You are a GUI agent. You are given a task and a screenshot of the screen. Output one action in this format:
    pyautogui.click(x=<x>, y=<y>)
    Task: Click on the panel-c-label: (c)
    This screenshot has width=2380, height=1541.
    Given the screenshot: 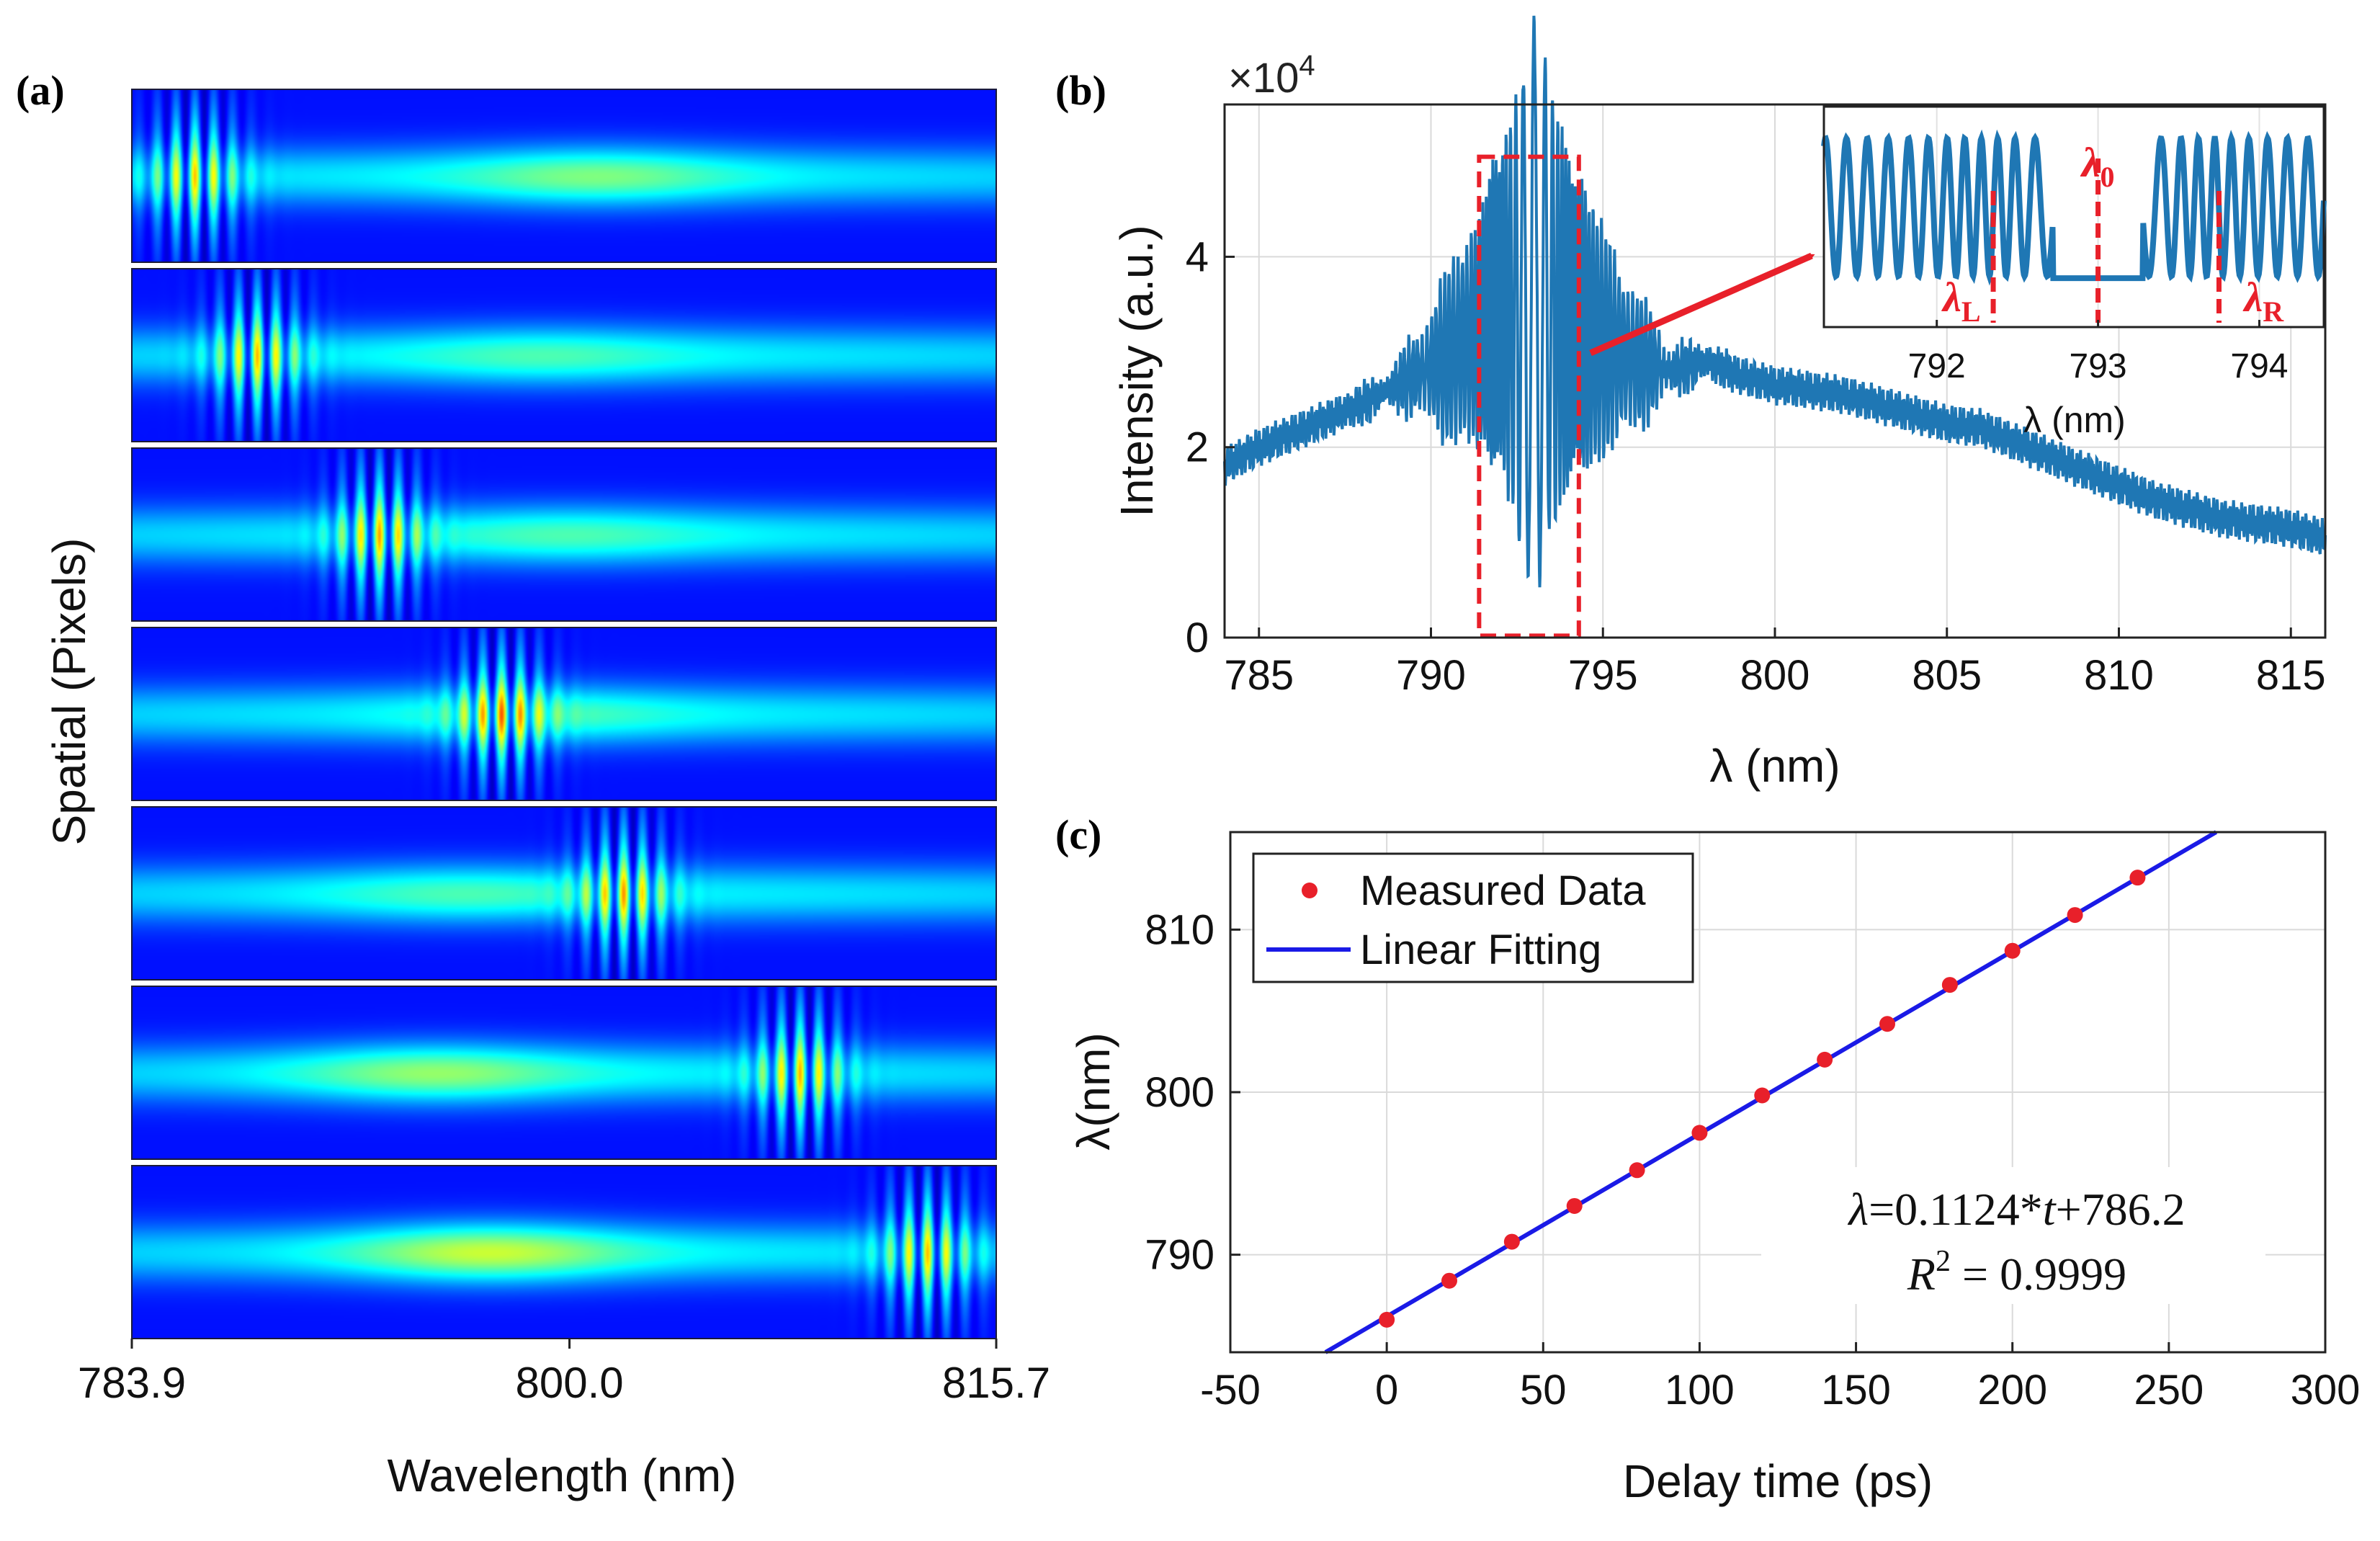 What is the action you would take?
    pyautogui.click(x=1078, y=834)
    